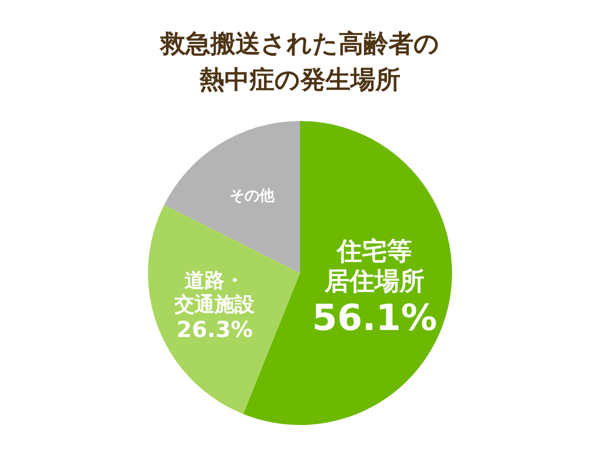 This screenshot has width=600, height=450. Describe the element at coordinates (215, 292) in the screenshot. I see `slice-label: 道路・交通施設` at that location.